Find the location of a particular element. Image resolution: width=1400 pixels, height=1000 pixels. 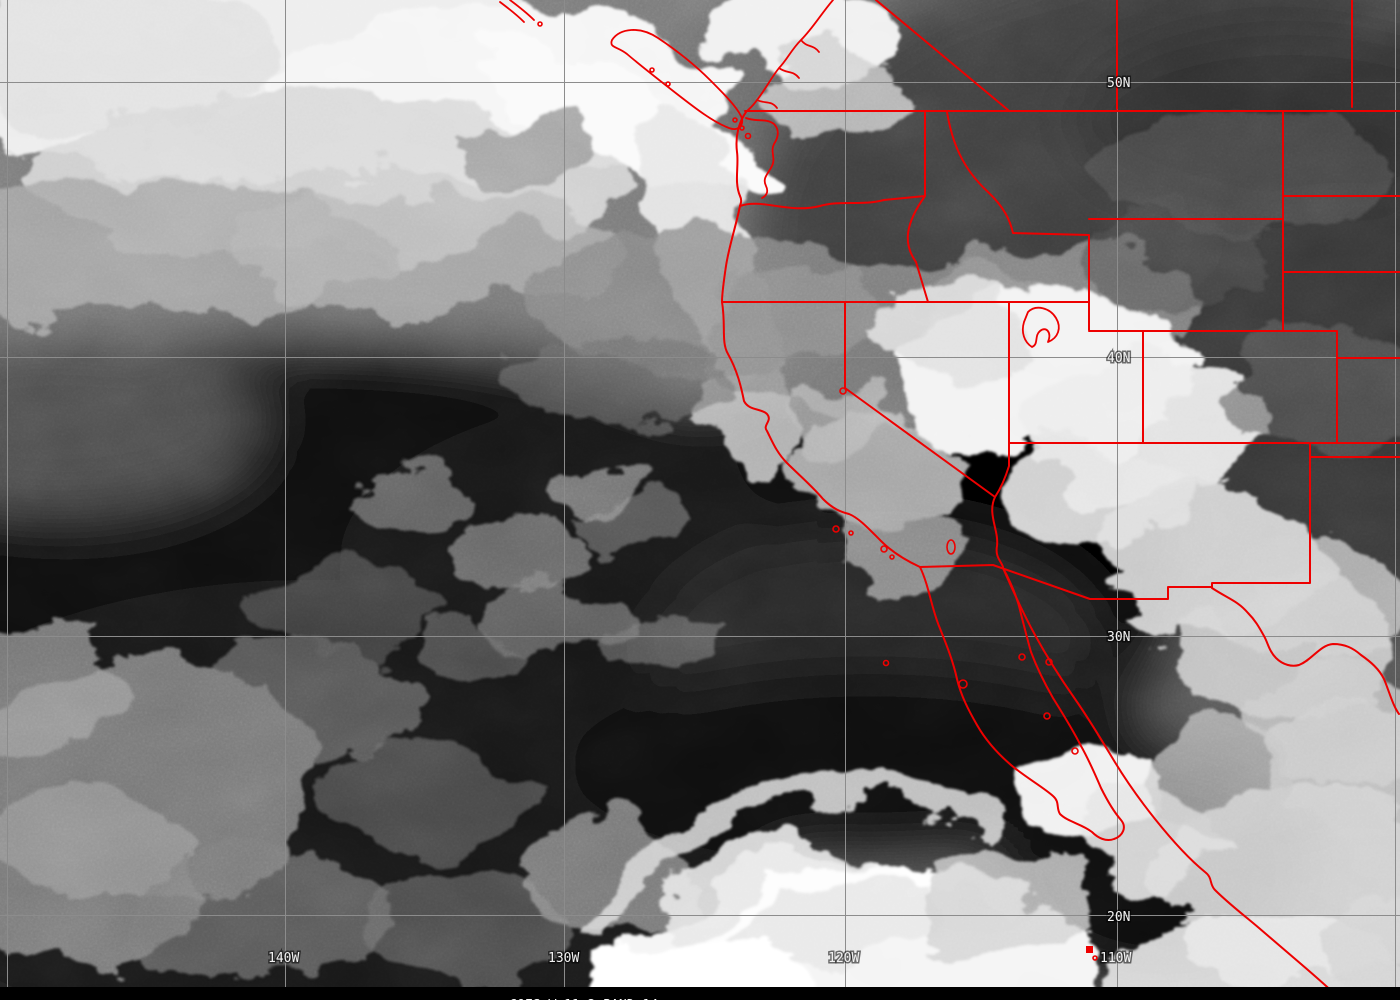

great-salt-lake is located at coordinates (1040, 327).